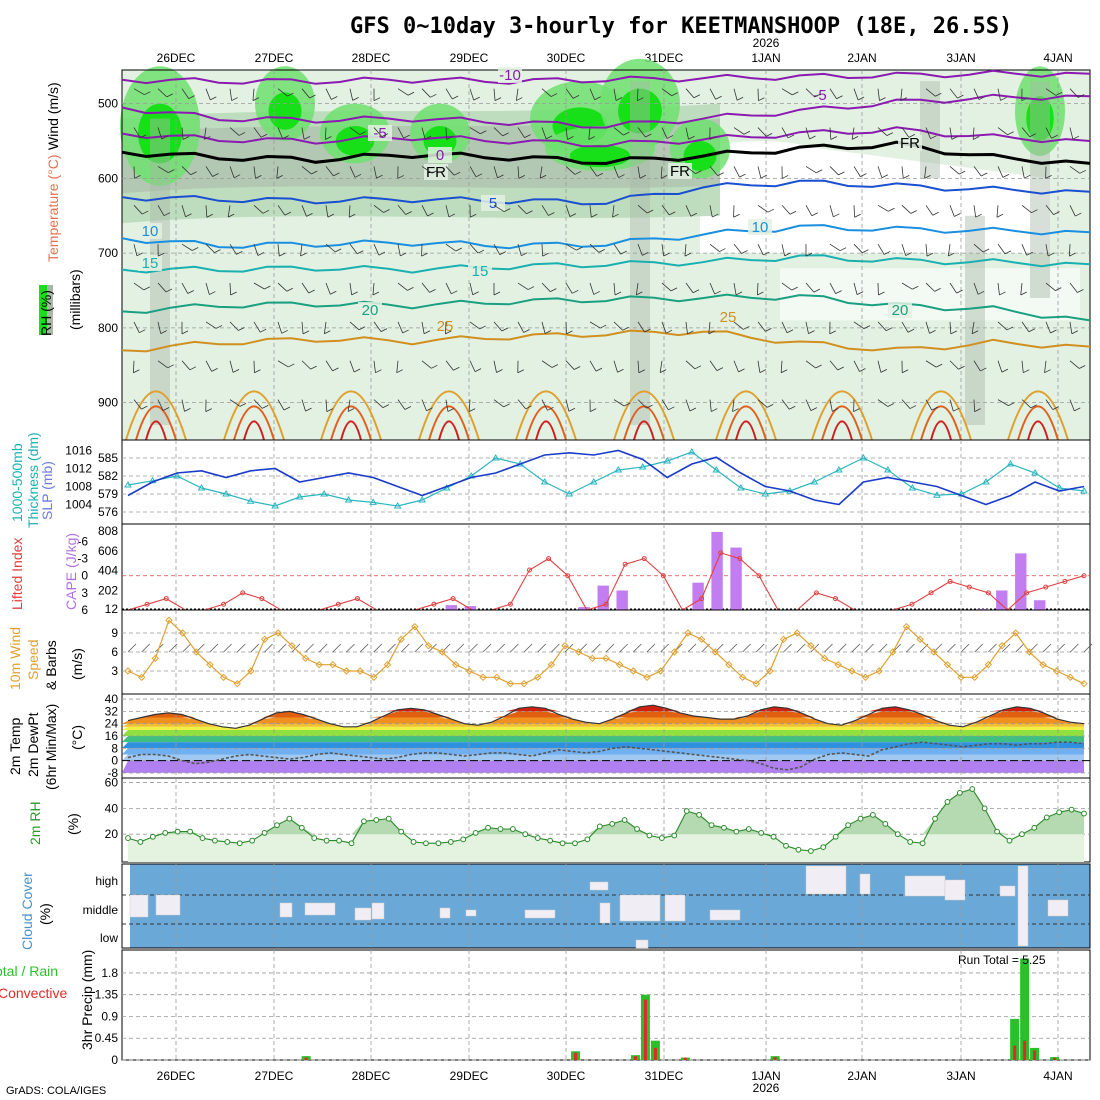 This screenshot has width=1100, height=1100. I want to click on isotherm--10, so click(606, 77).